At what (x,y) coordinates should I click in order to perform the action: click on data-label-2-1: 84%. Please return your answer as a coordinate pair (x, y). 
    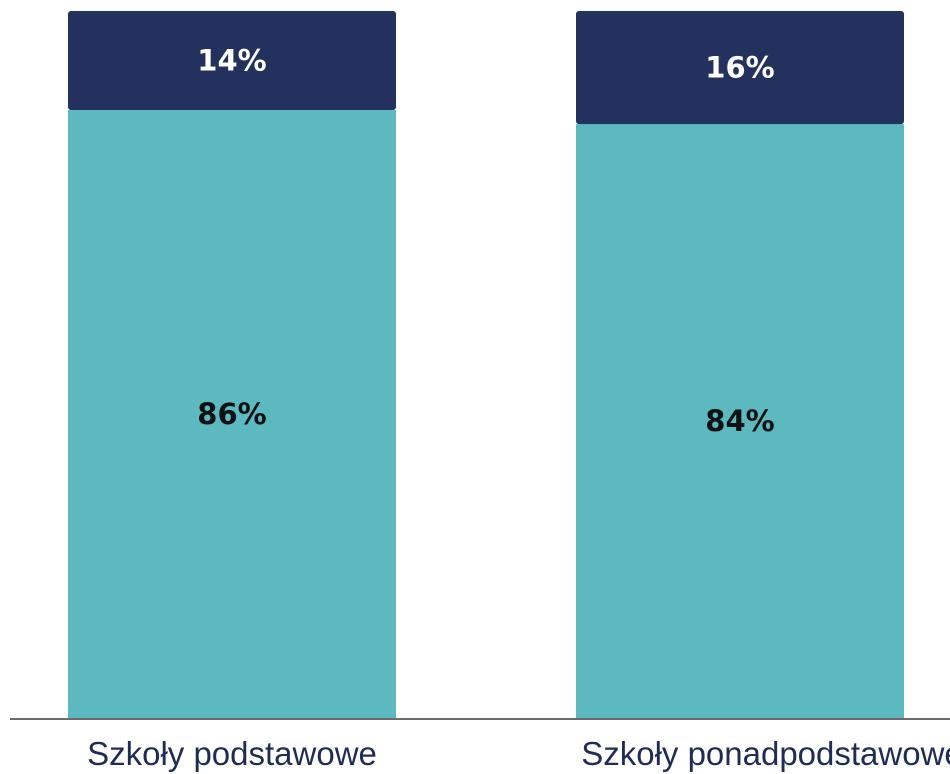
    Looking at the image, I should click on (739, 421).